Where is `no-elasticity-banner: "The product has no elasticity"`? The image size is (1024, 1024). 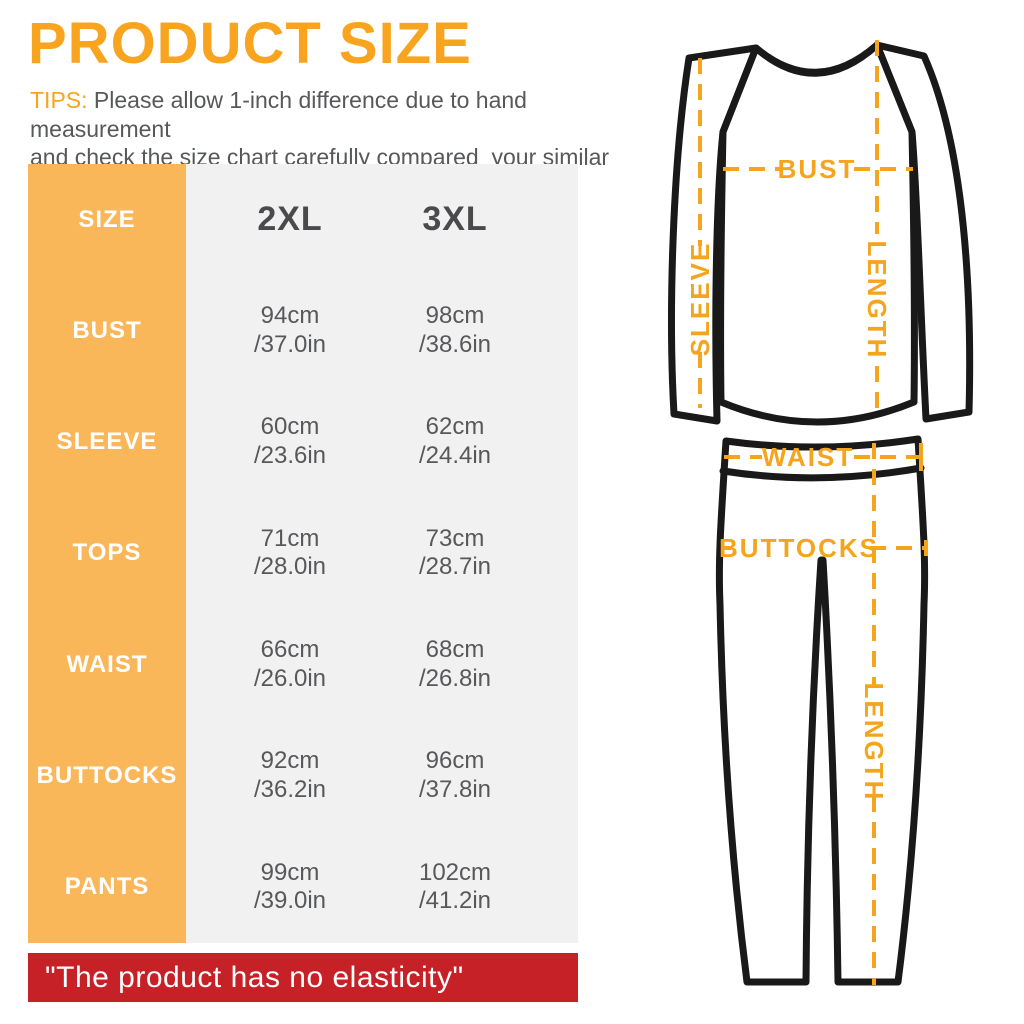
no-elasticity-banner: "The product has no elasticity" is located at coordinates (303, 977).